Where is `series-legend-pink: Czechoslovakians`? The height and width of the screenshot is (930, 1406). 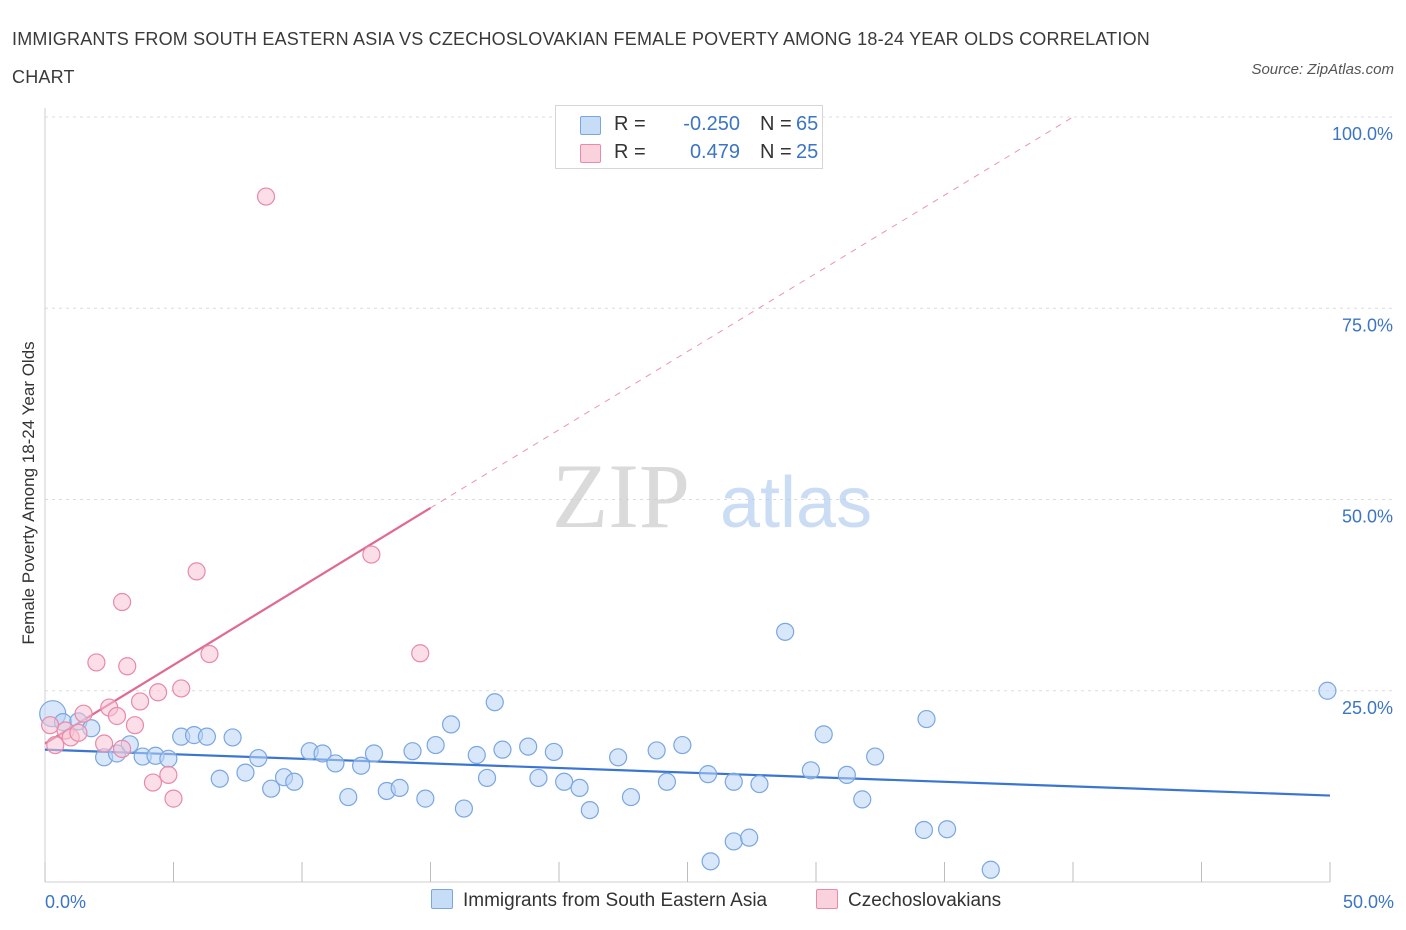 series-legend-pink: Czechoslovakians is located at coordinates (908, 900).